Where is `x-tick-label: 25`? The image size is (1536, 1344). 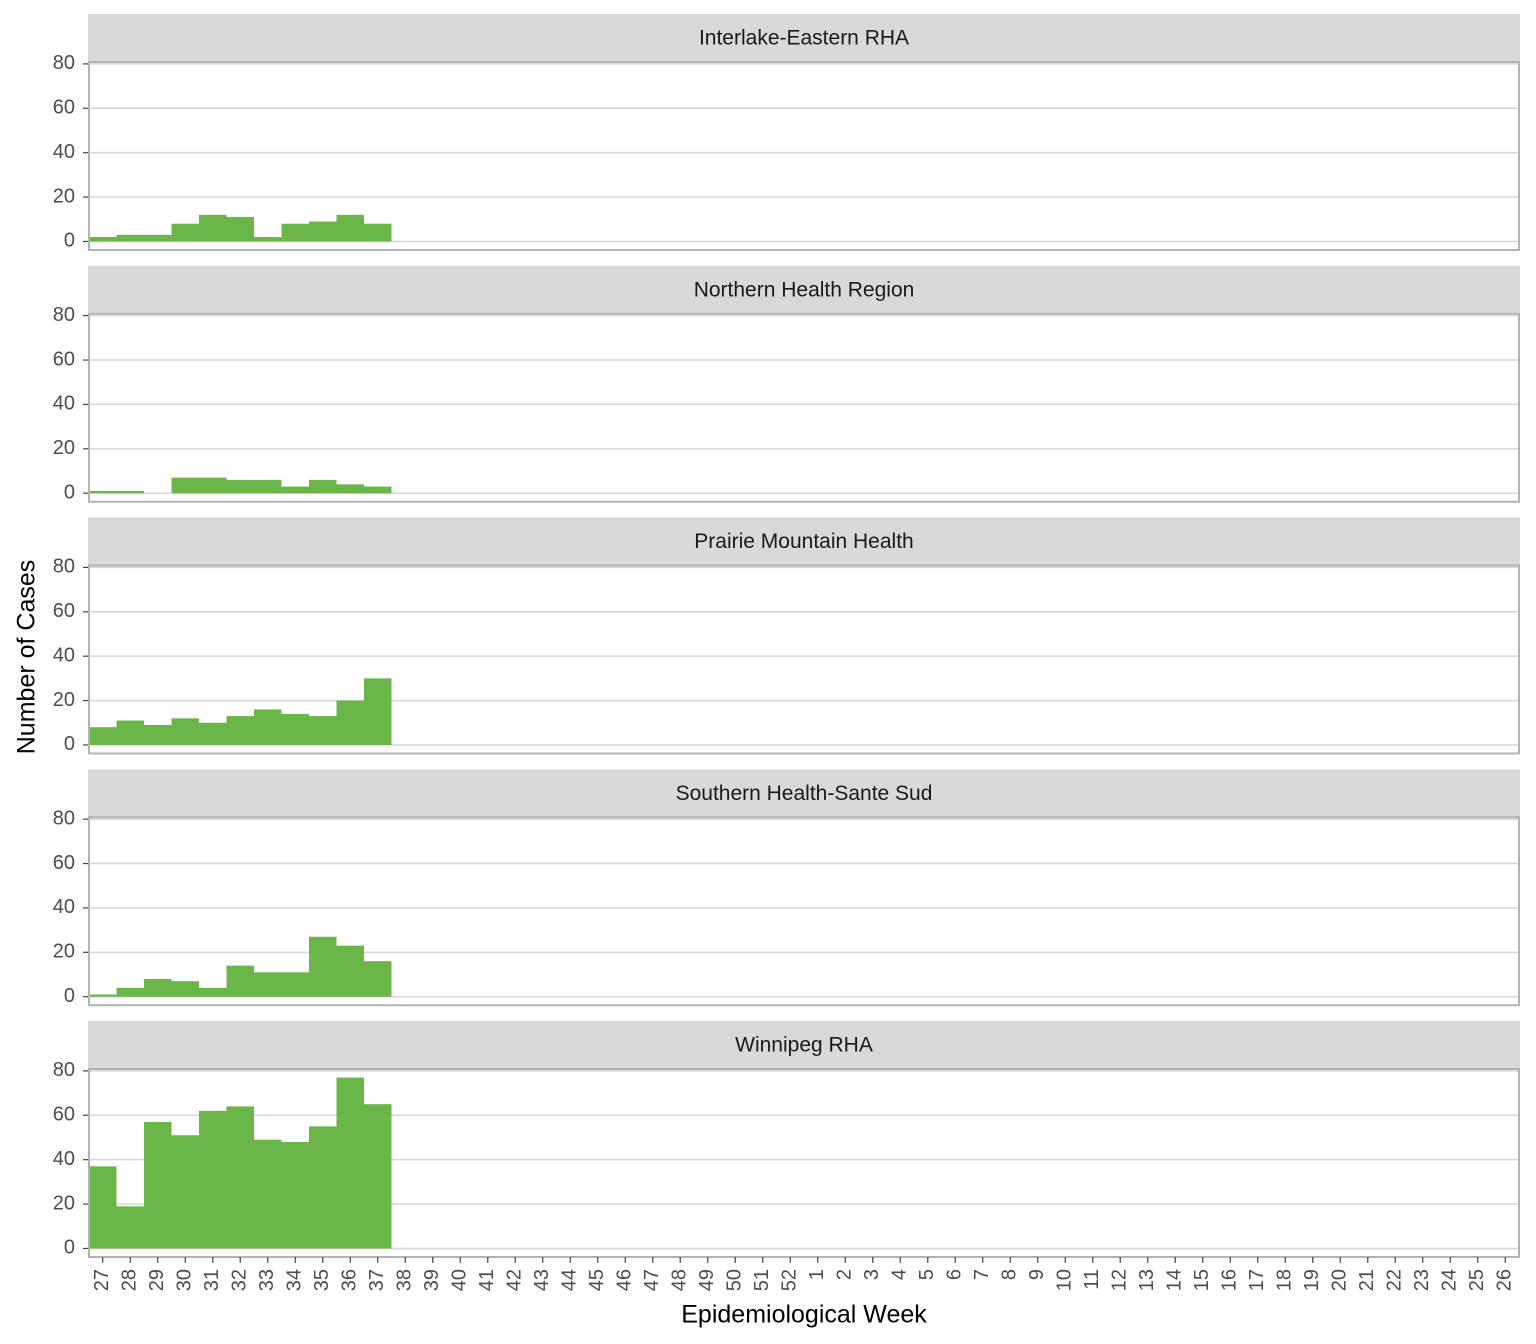 x-tick-label: 25 is located at coordinates (1477, 1280).